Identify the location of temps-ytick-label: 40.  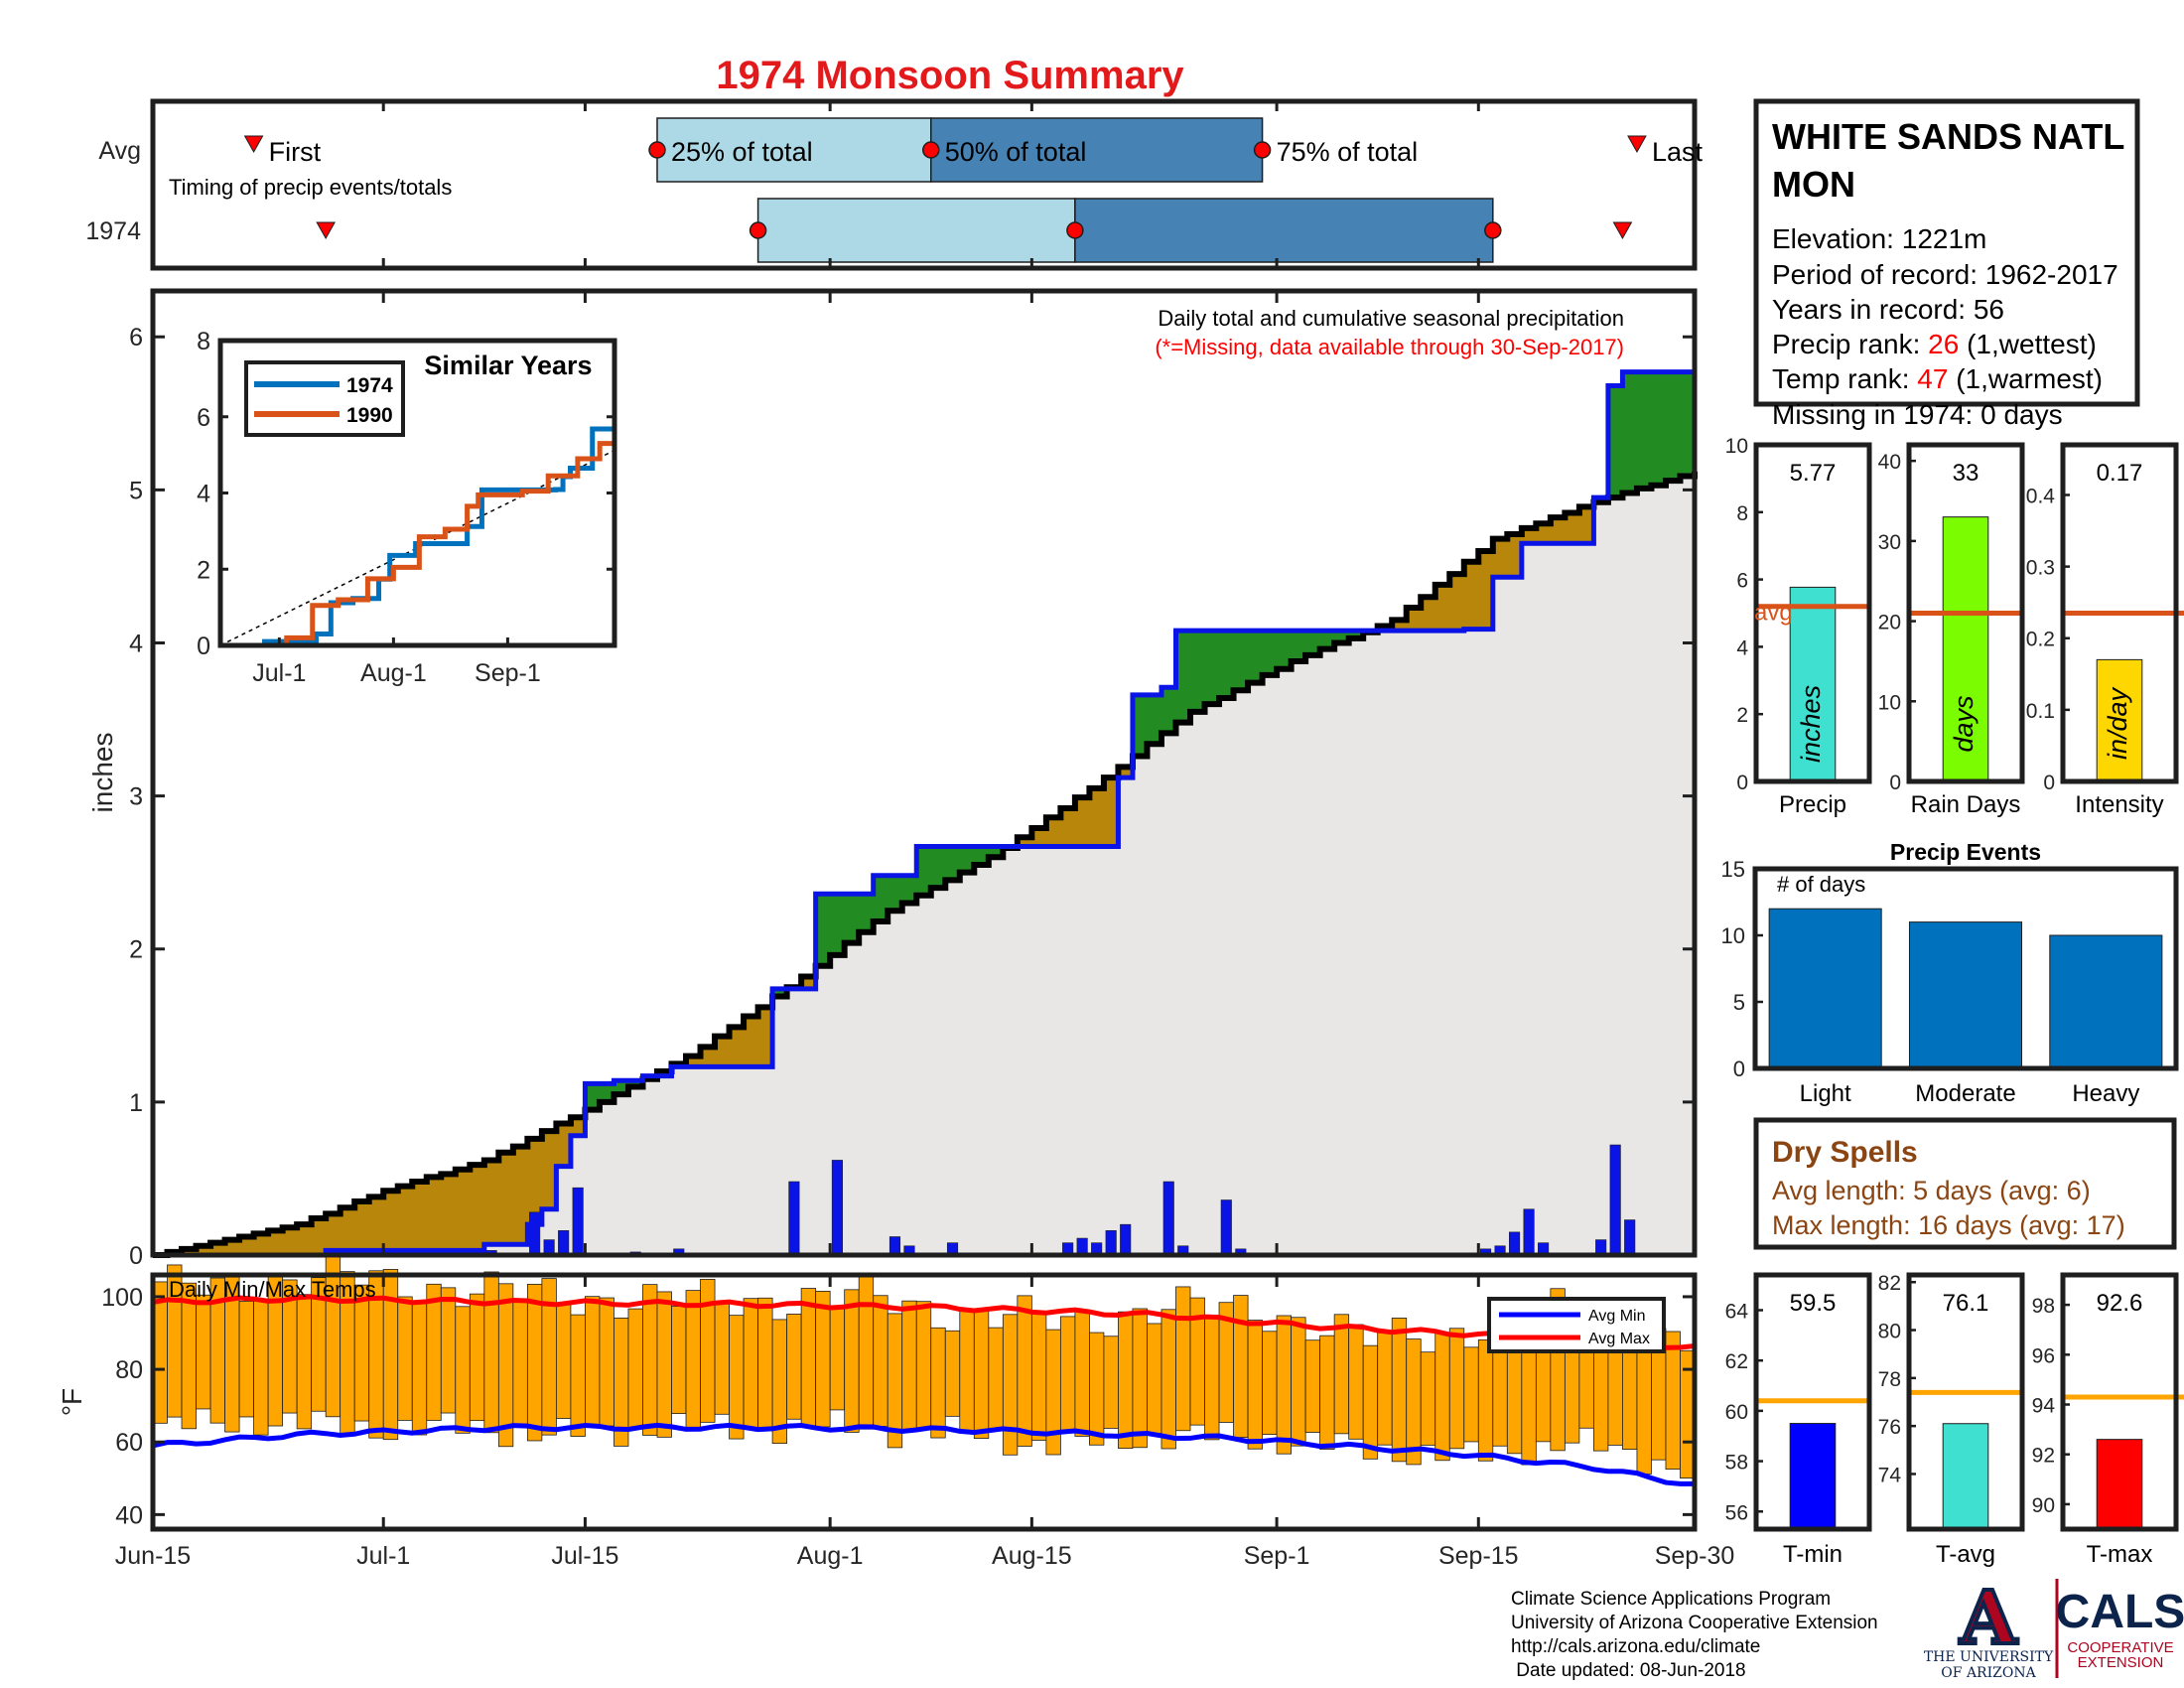
(129, 1515).